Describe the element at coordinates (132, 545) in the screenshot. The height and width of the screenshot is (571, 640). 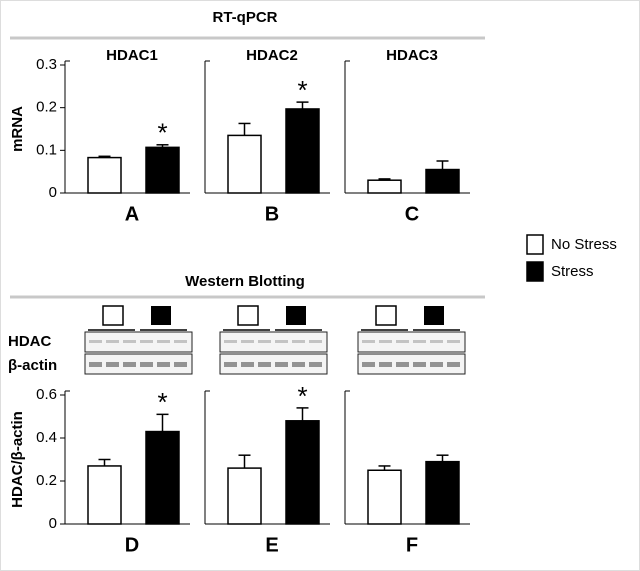
I see `panel-label: D` at that location.